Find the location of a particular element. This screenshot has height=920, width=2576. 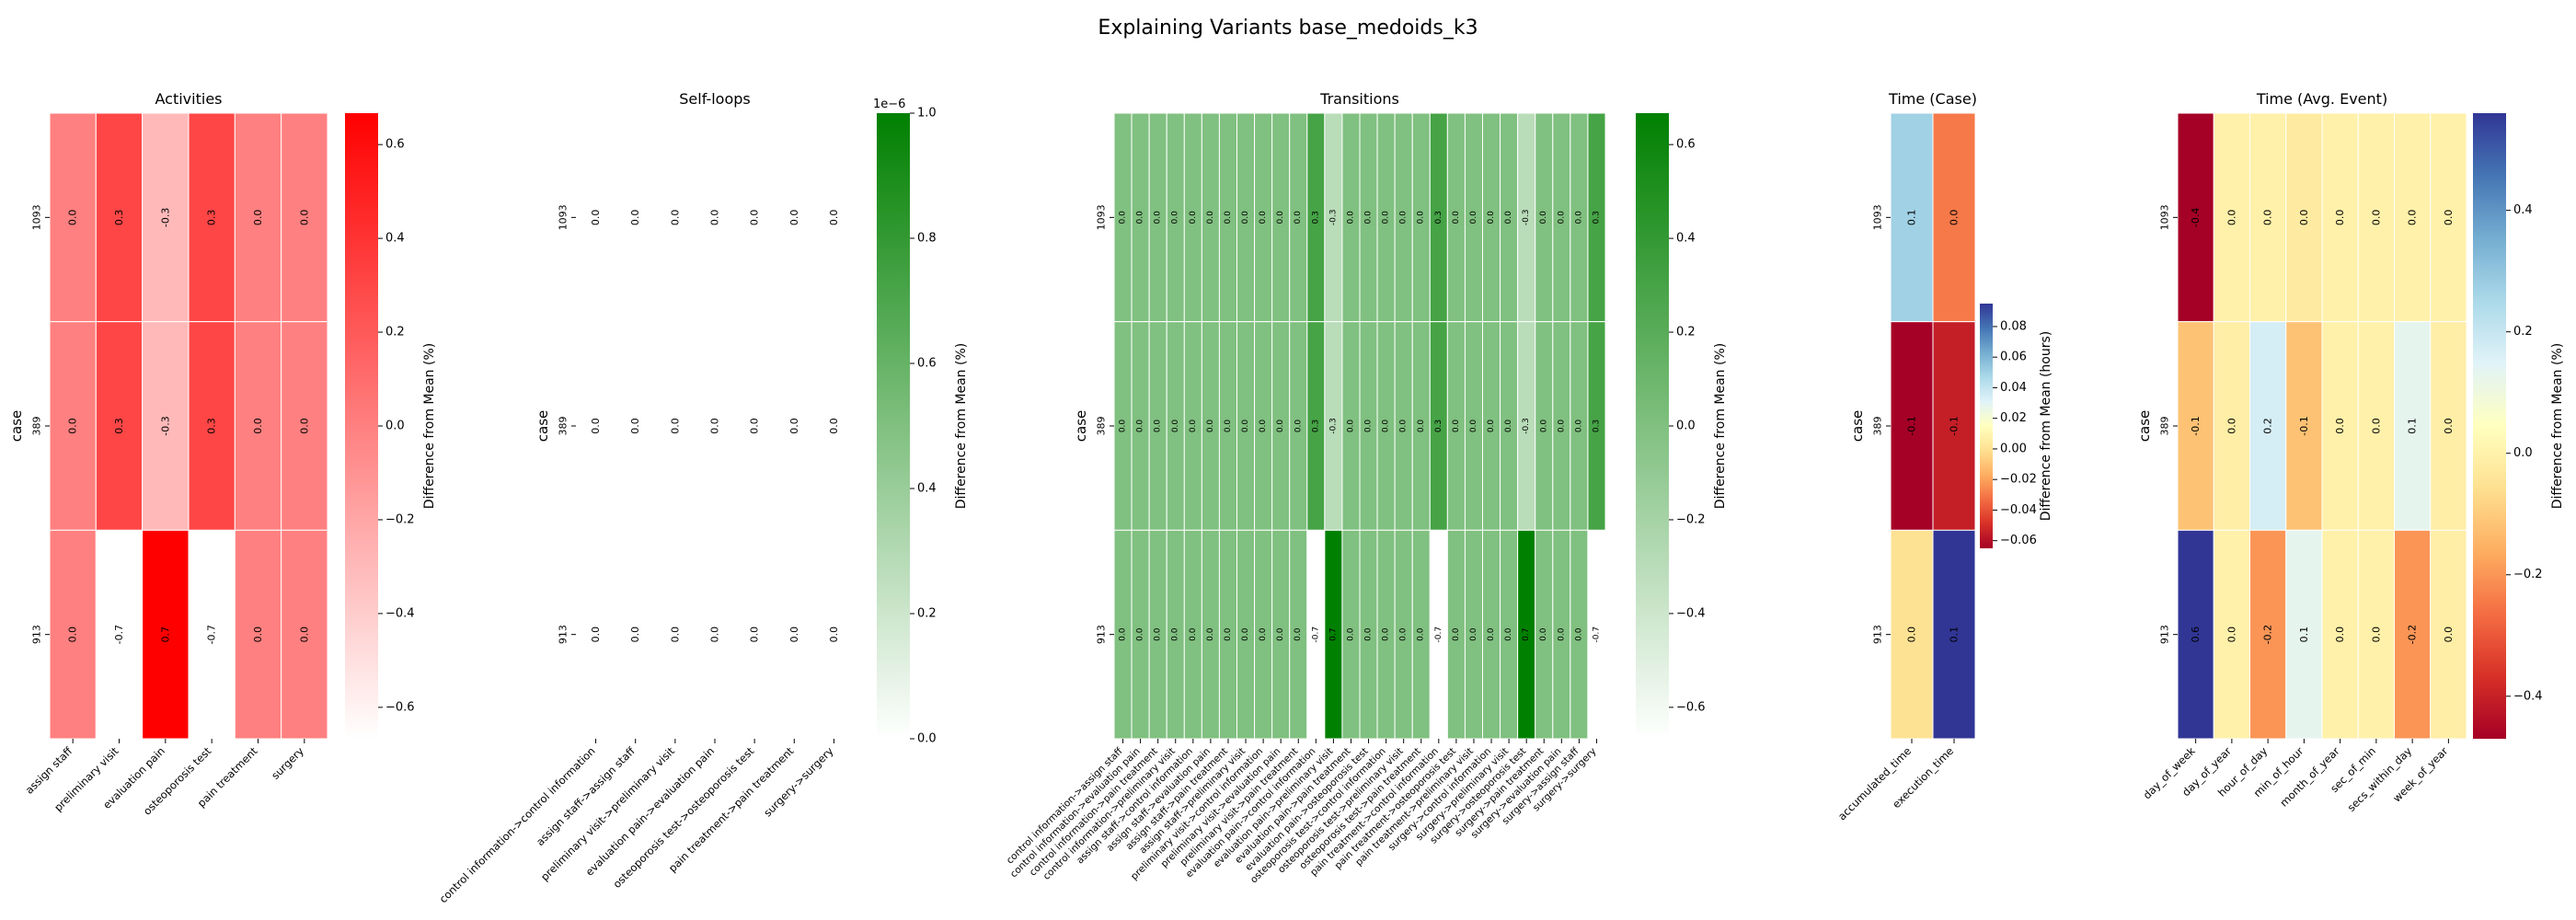

figure-title: Explaining Variants base_medoids_k3 is located at coordinates (1288, 28).